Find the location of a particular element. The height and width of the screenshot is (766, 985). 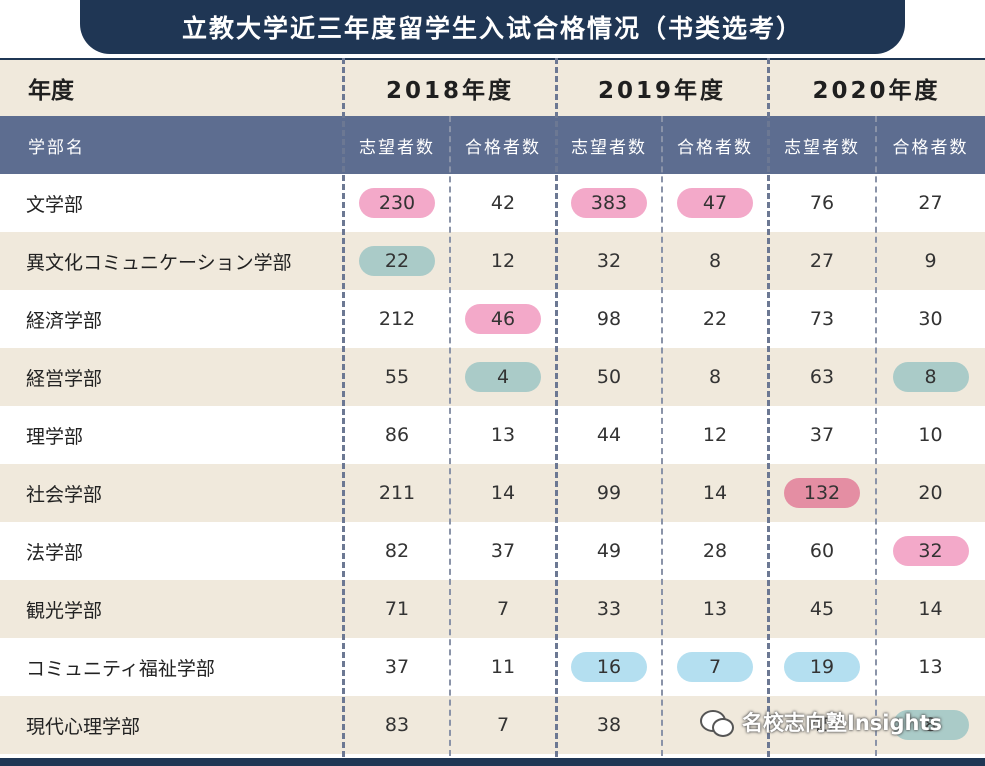

value-passed-2019: 7 is located at coordinates (715, 667).